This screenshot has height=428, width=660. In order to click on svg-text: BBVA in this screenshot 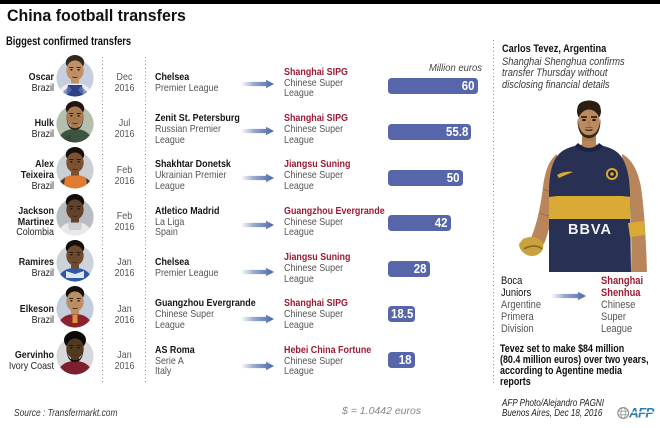, I will do `click(590, 230)`.